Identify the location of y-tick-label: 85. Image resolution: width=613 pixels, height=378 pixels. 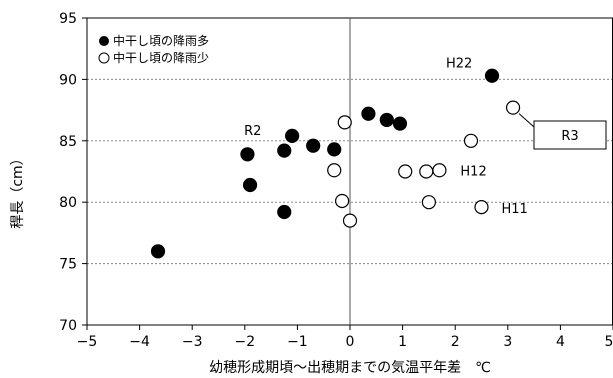
(68, 142).